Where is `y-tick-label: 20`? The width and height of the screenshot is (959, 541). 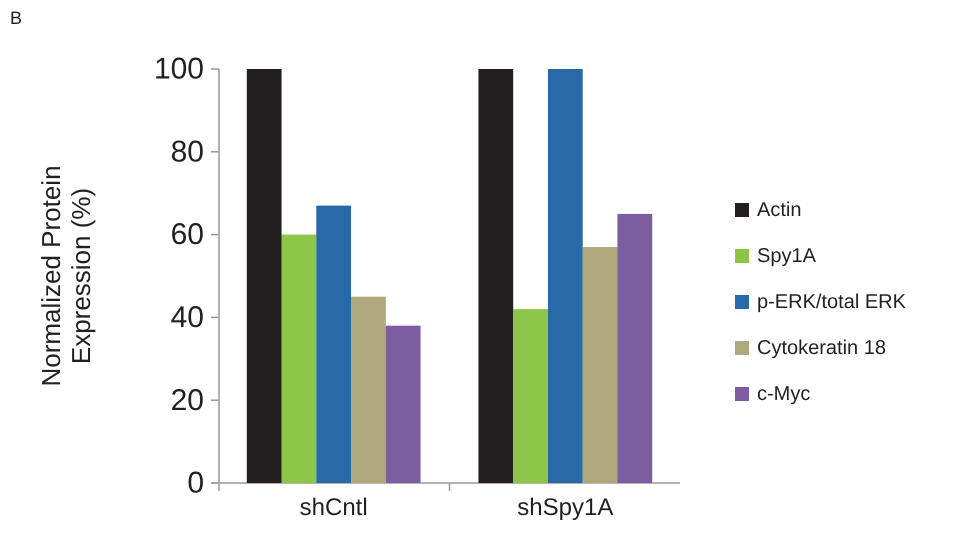 y-tick-label: 20 is located at coordinates (187, 400).